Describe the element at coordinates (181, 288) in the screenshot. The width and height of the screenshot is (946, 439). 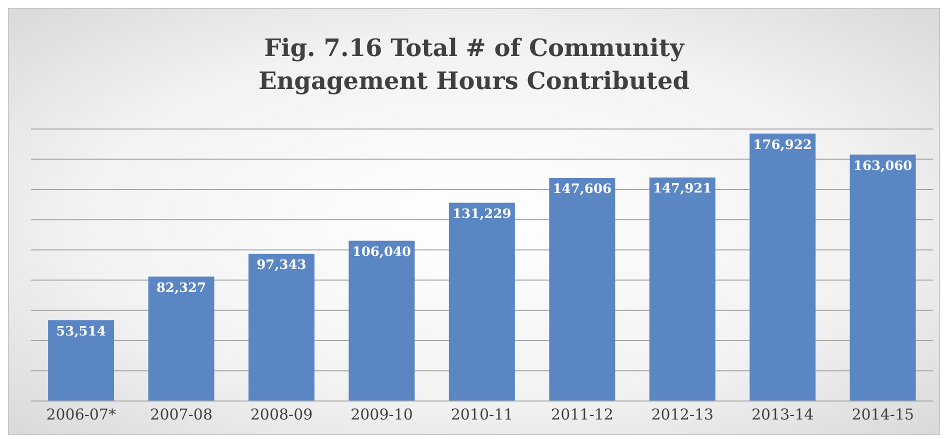
I see `data-label: 82,327` at that location.